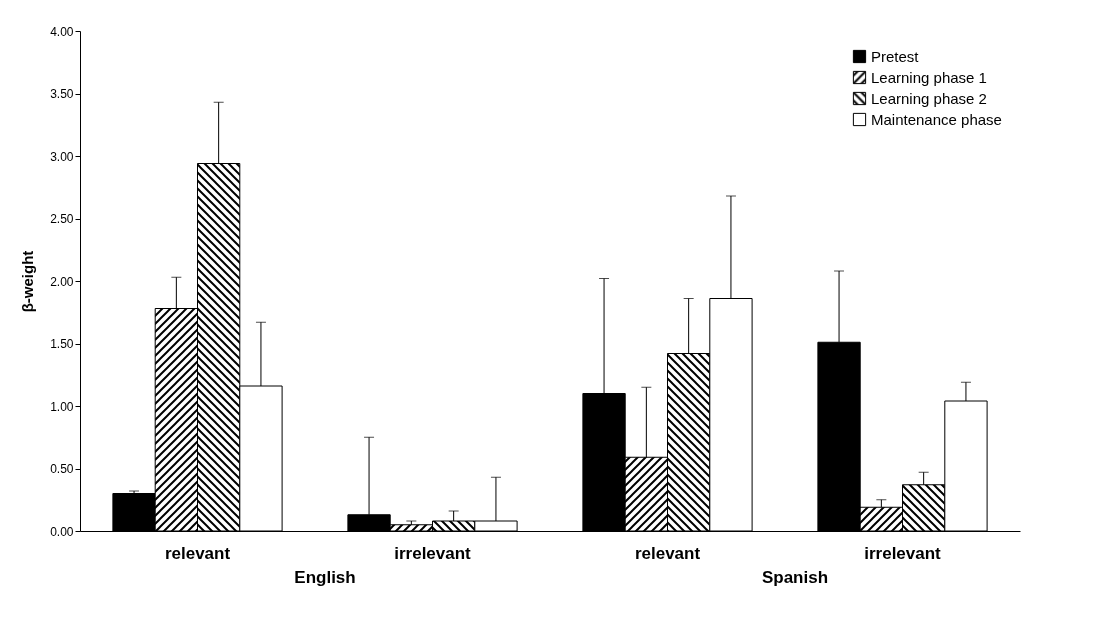 The width and height of the screenshot is (1093, 619). What do you see at coordinates (895, 56) in the screenshot?
I see `legend-label: Pretest` at bounding box center [895, 56].